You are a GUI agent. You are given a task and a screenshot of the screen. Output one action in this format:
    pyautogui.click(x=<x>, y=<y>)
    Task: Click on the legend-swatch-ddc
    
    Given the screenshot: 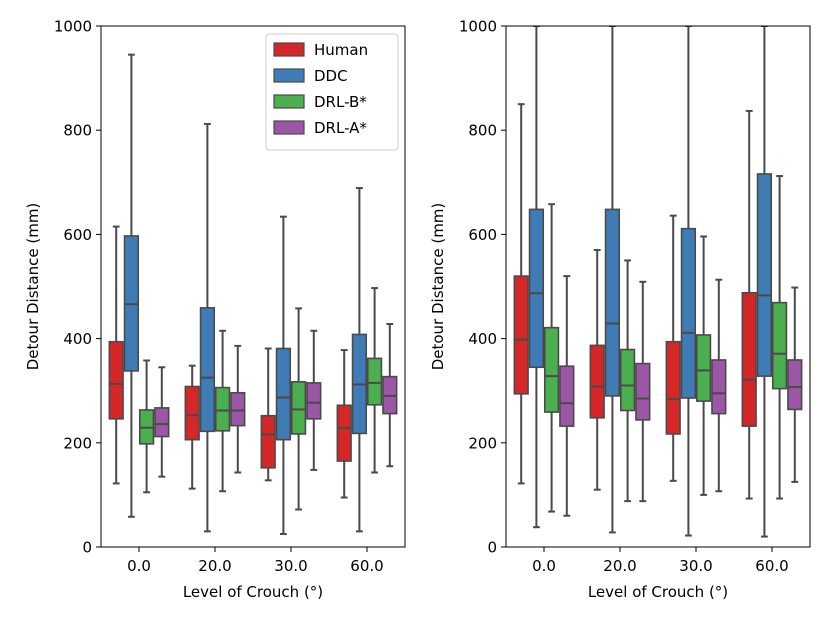 What is the action you would take?
    pyautogui.click(x=289, y=75)
    